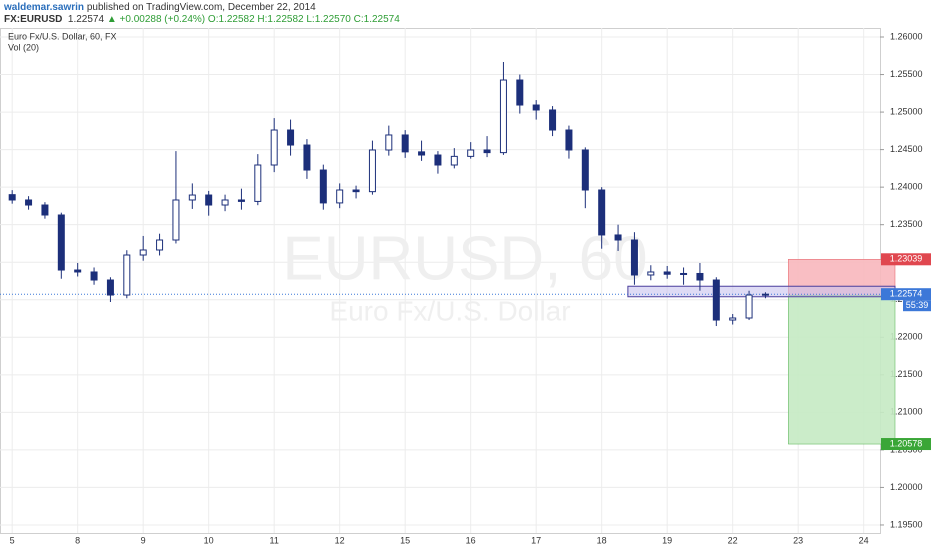 The image size is (932, 550). I want to click on y-tick-label: 1.22000, so click(906, 337).